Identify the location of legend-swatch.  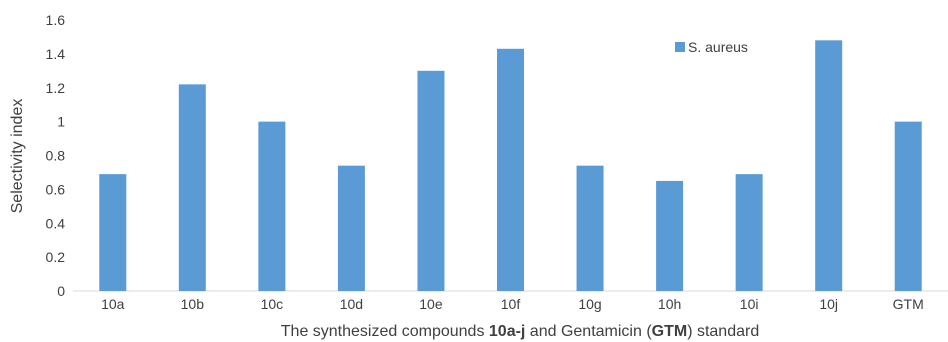
(680, 47).